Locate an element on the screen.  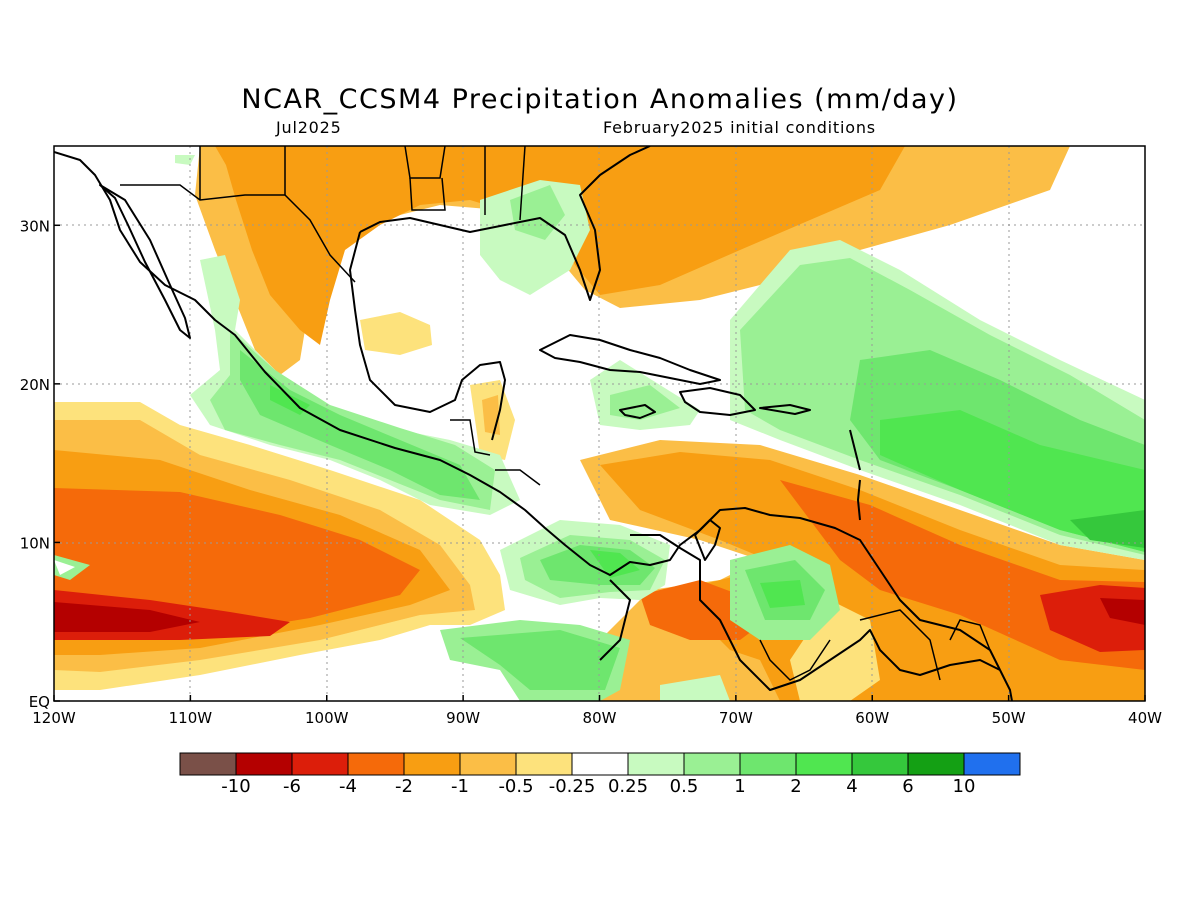
x-tick-label: 90W is located at coordinates (463, 718).